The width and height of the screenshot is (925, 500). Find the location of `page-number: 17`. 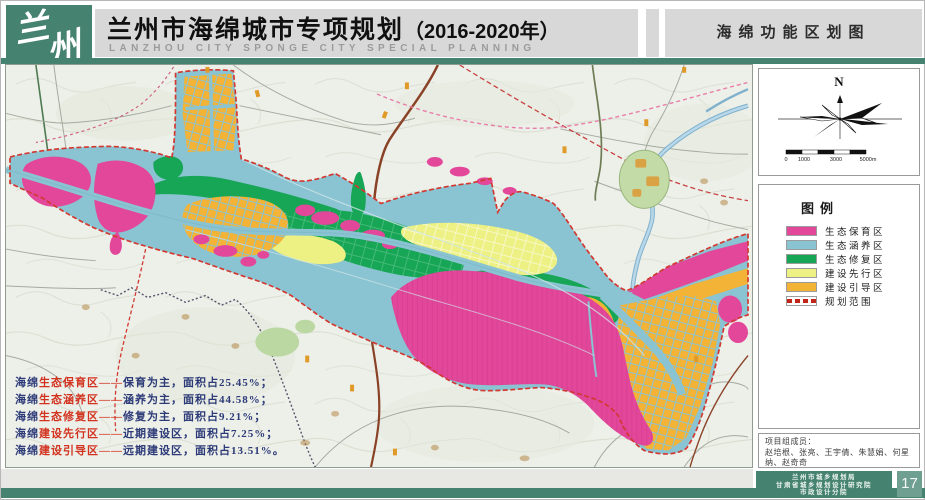

page-number: 17 is located at coordinates (909, 484).